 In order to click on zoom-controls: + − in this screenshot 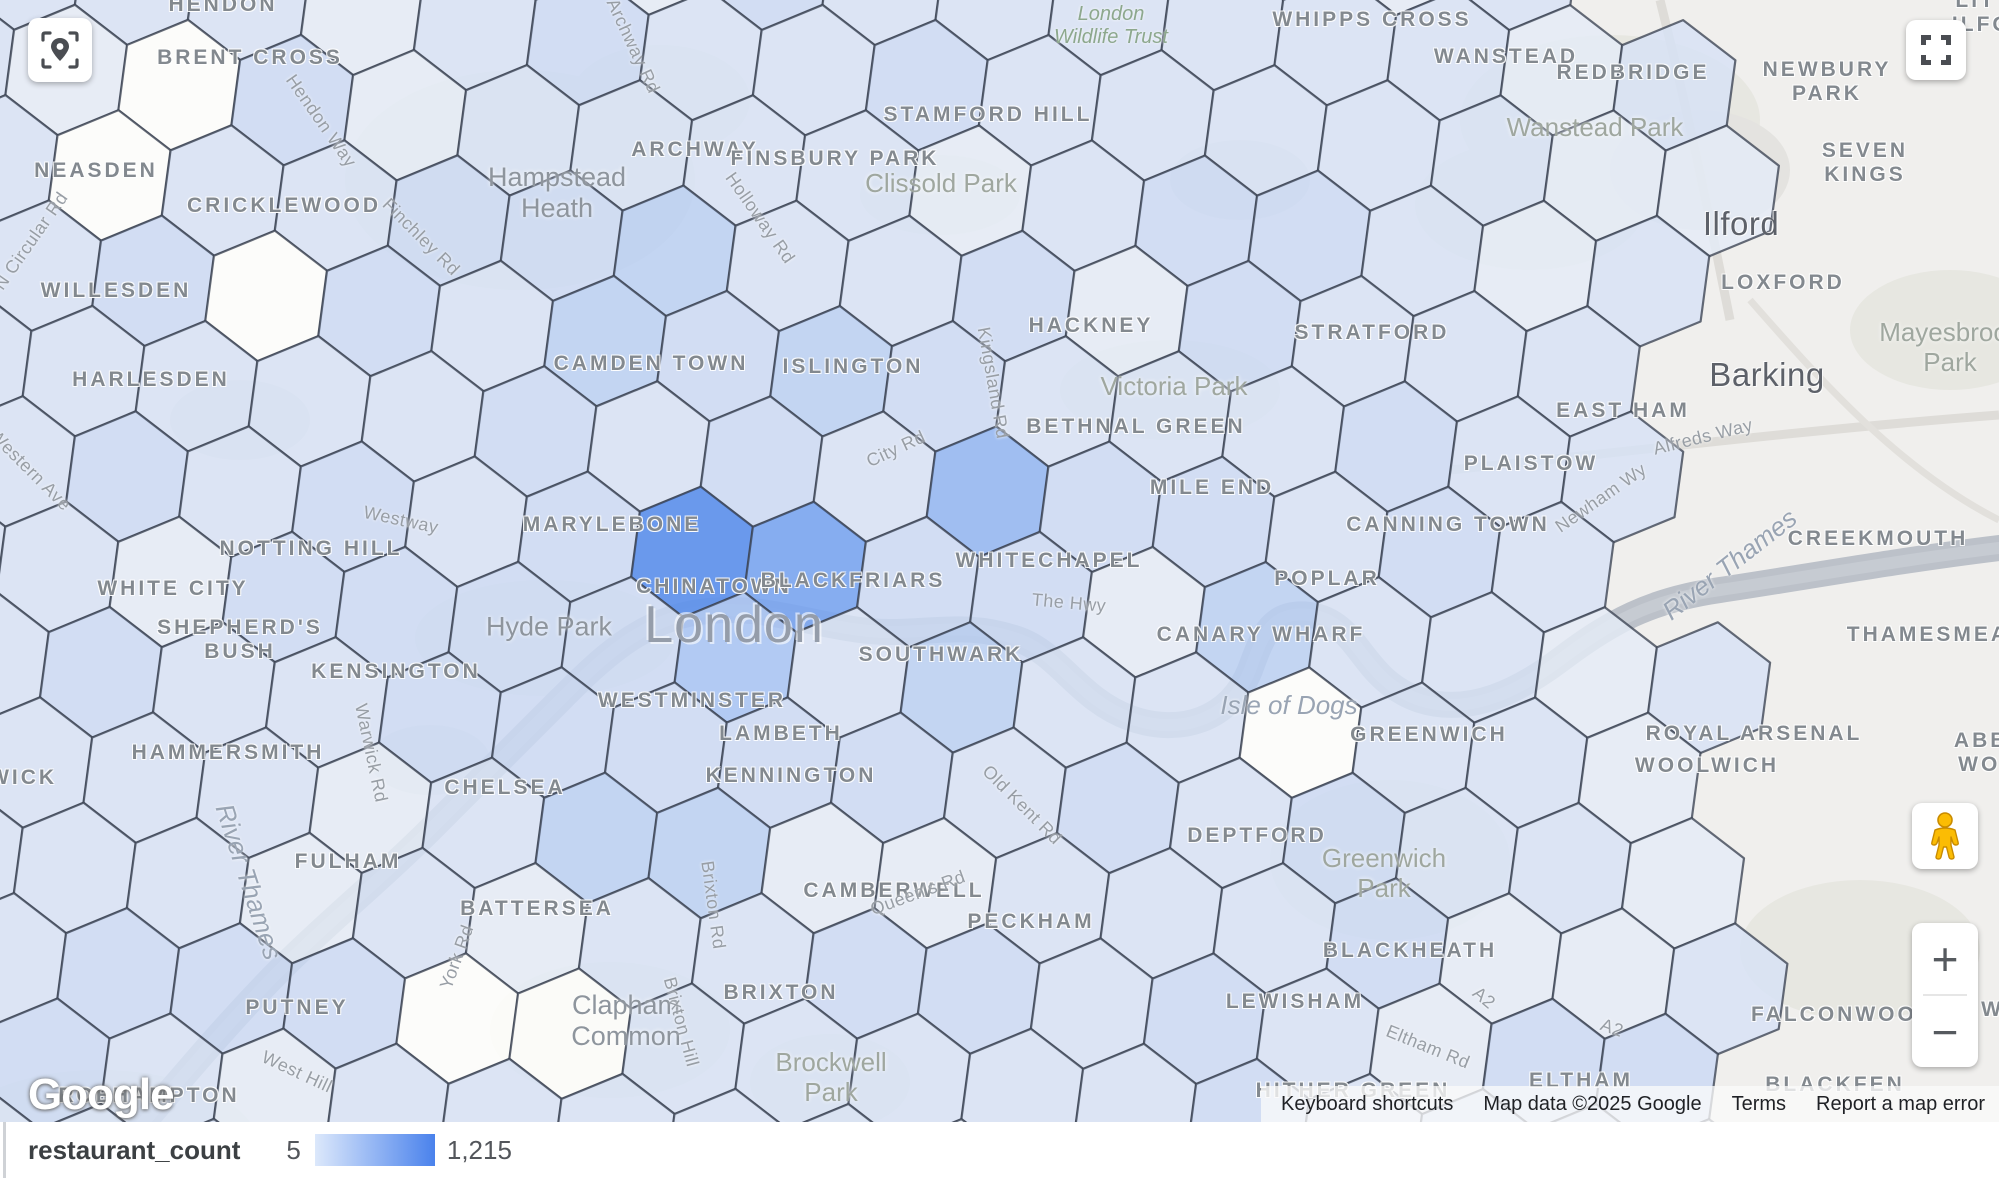, I will do `click(1945, 995)`.